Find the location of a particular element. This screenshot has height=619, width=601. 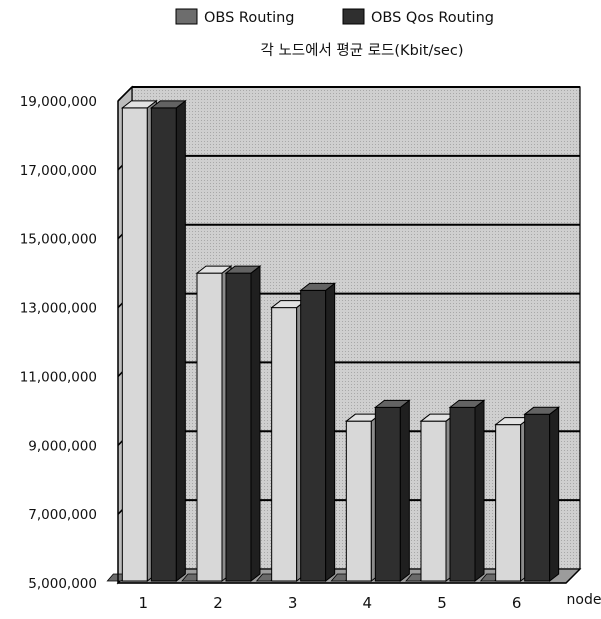

y-tick-label: 11,000,000 is located at coordinates (58, 377).